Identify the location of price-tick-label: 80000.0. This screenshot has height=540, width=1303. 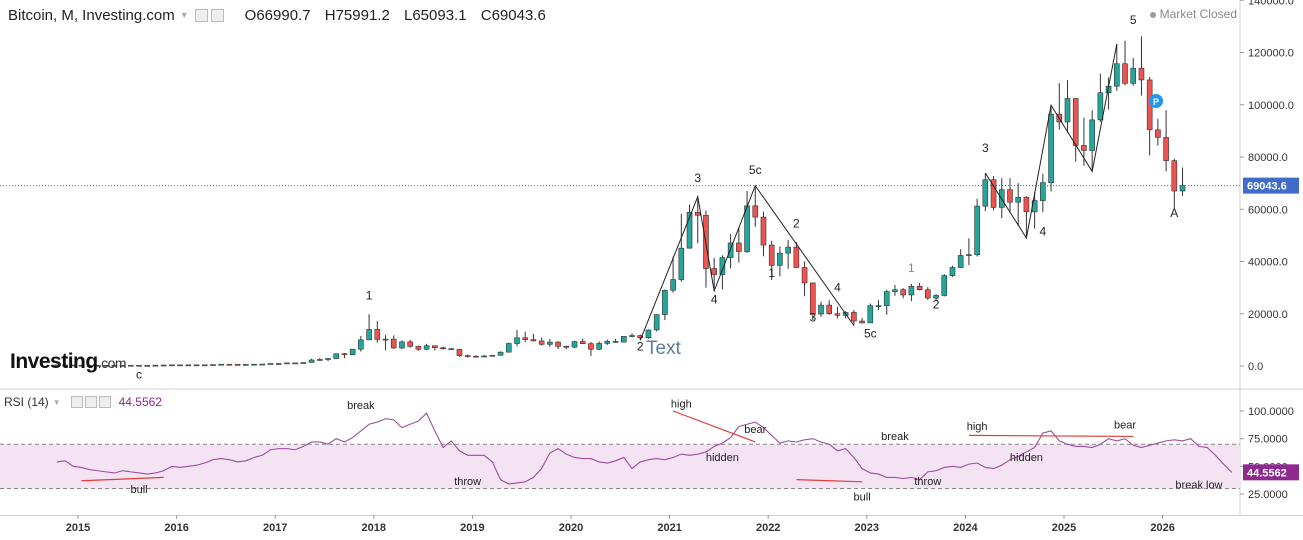
(1268, 158).